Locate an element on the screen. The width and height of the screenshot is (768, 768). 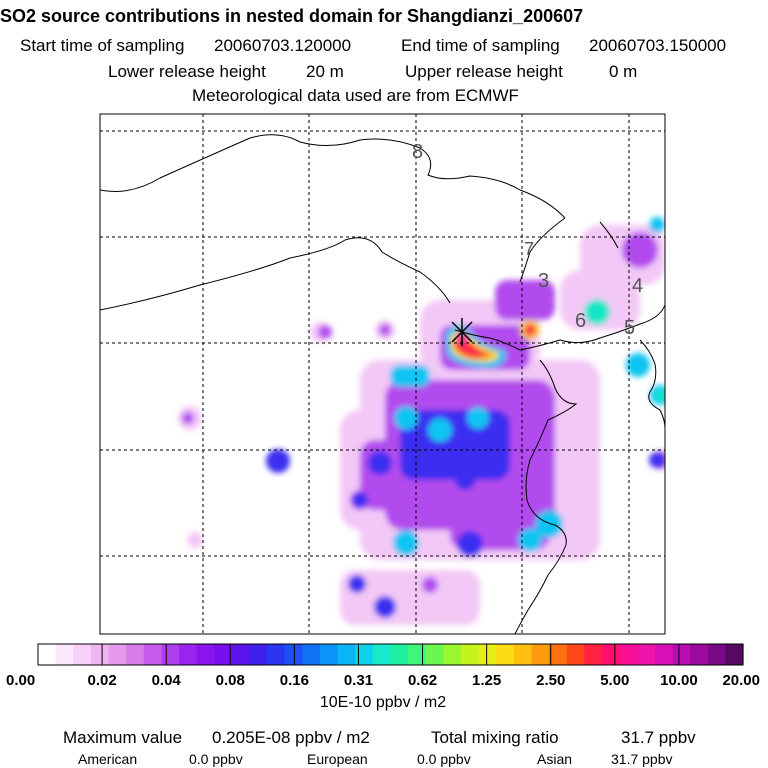
max-value: 0.205E-08 ppbv / m2 is located at coordinates (291, 737).